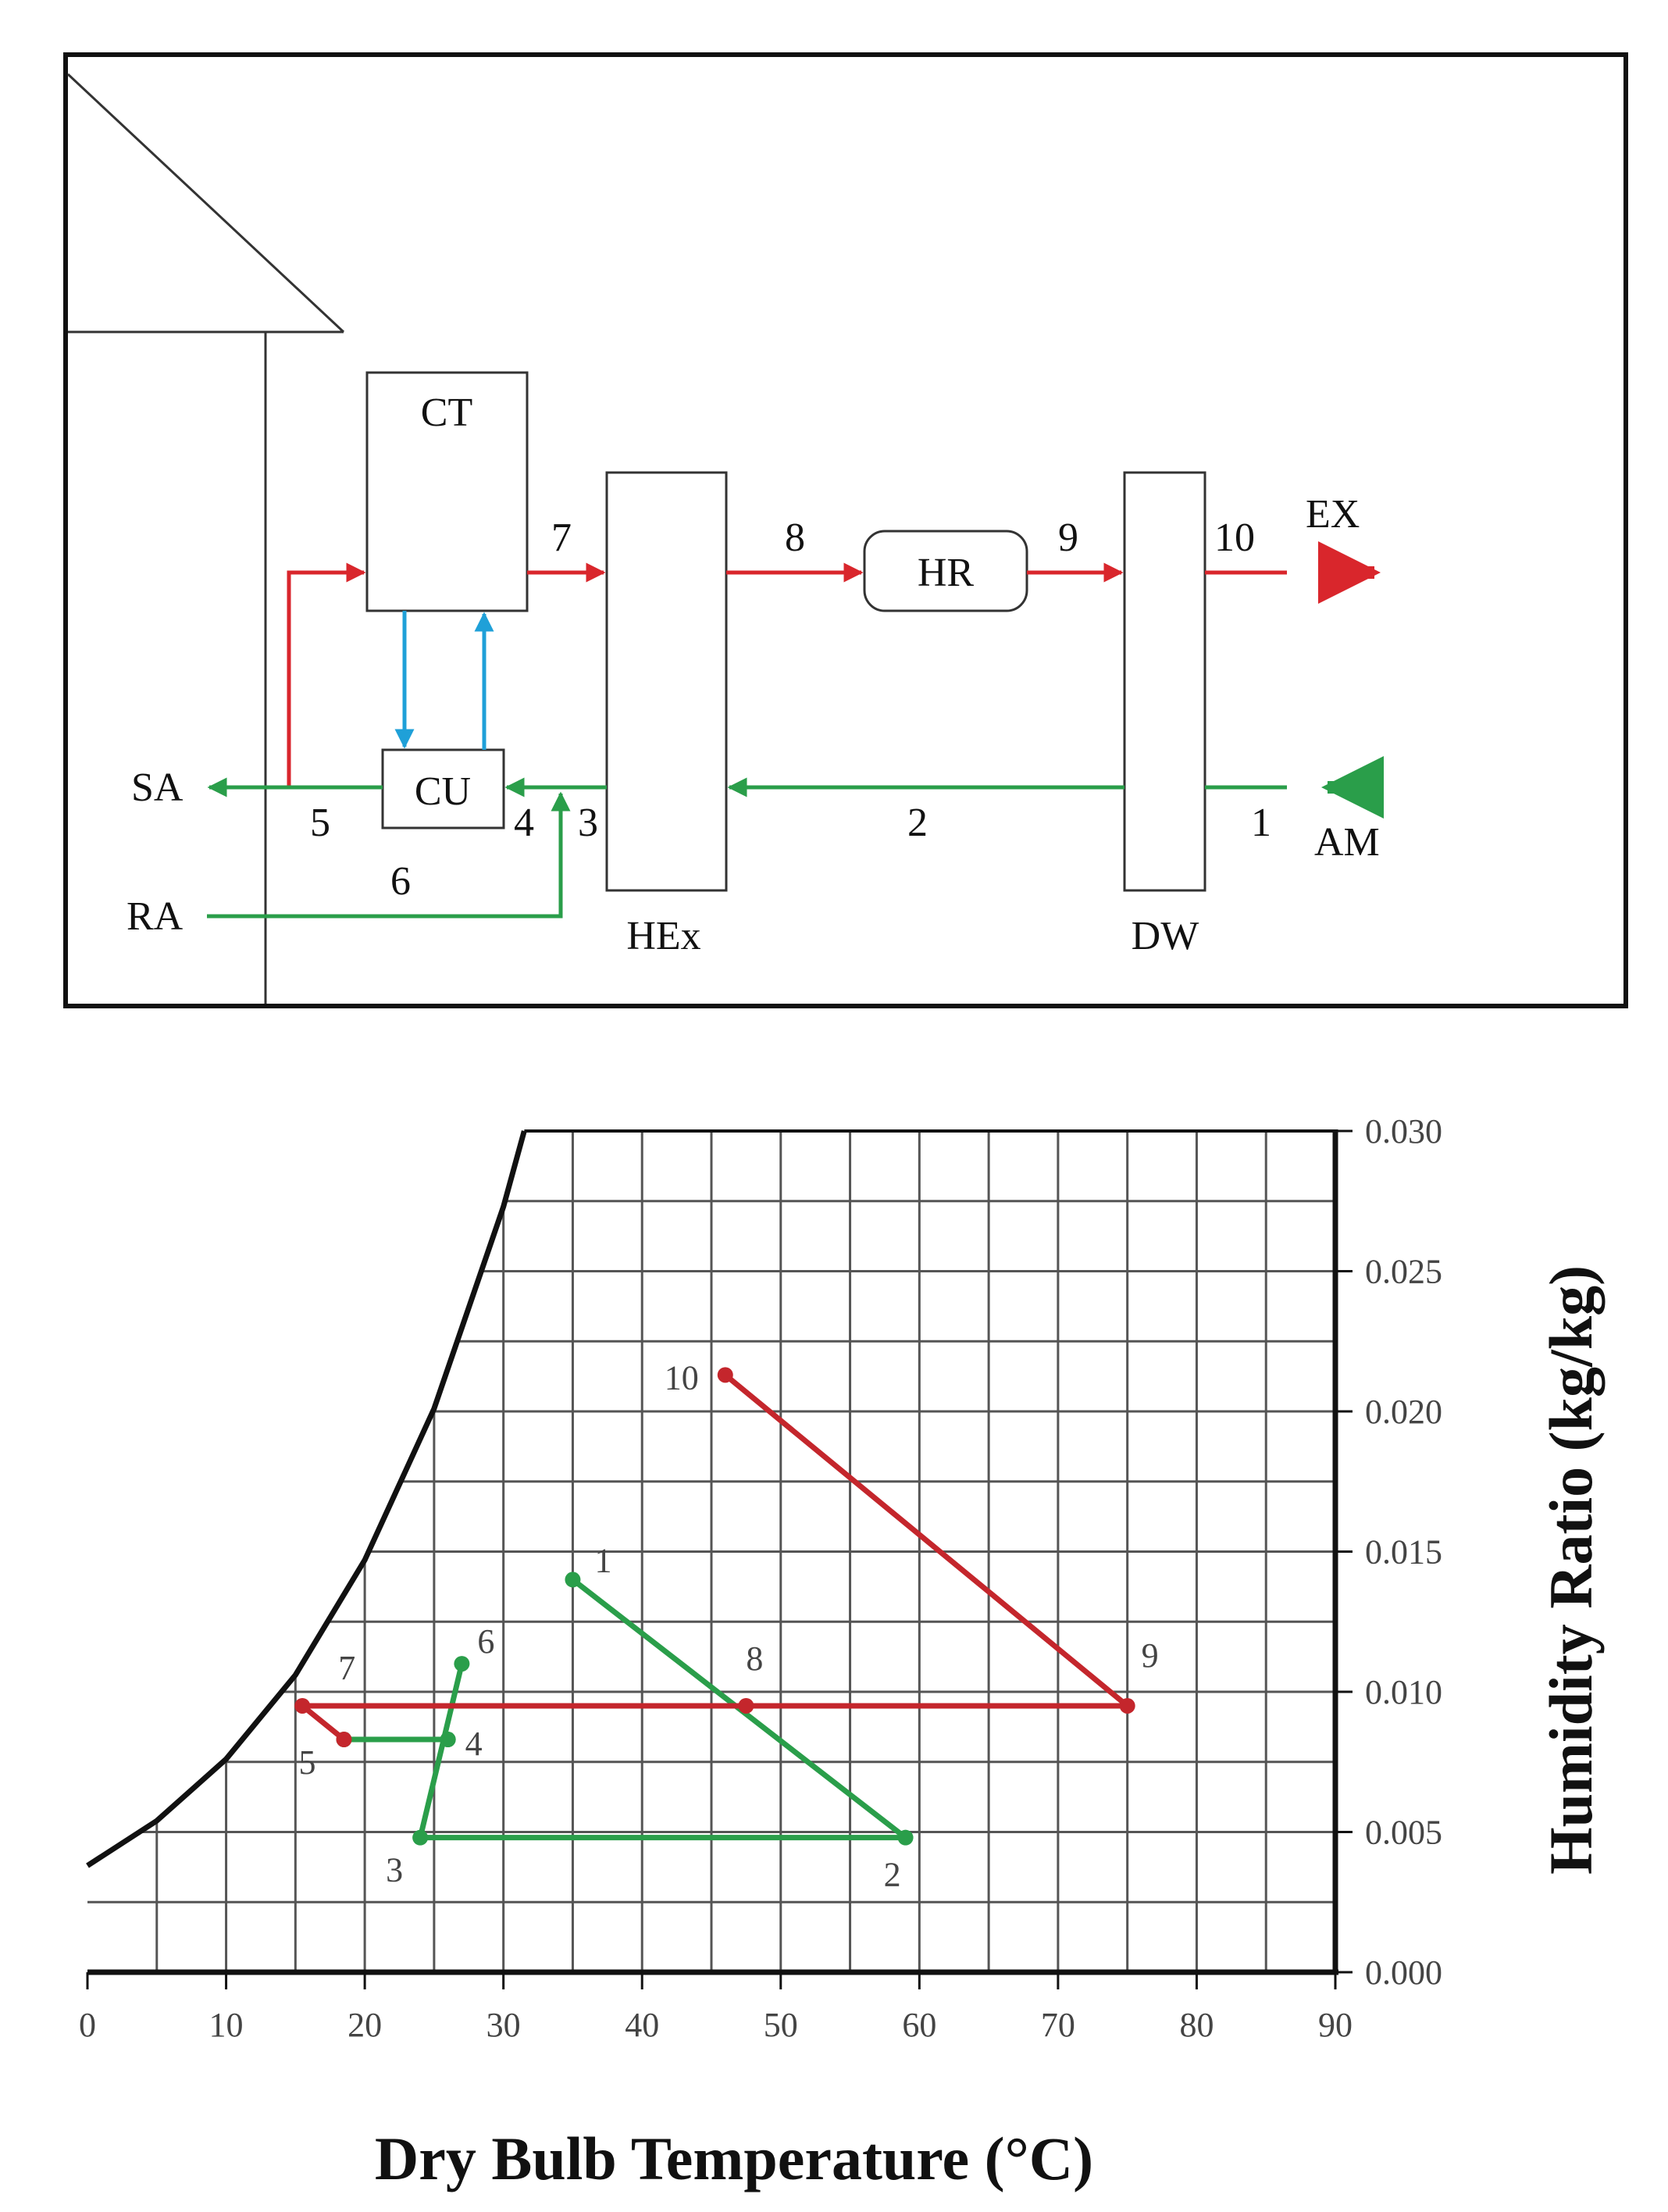 The width and height of the screenshot is (1668, 2212). What do you see at coordinates (486, 1641) in the screenshot?
I see `point-label-6: 6` at bounding box center [486, 1641].